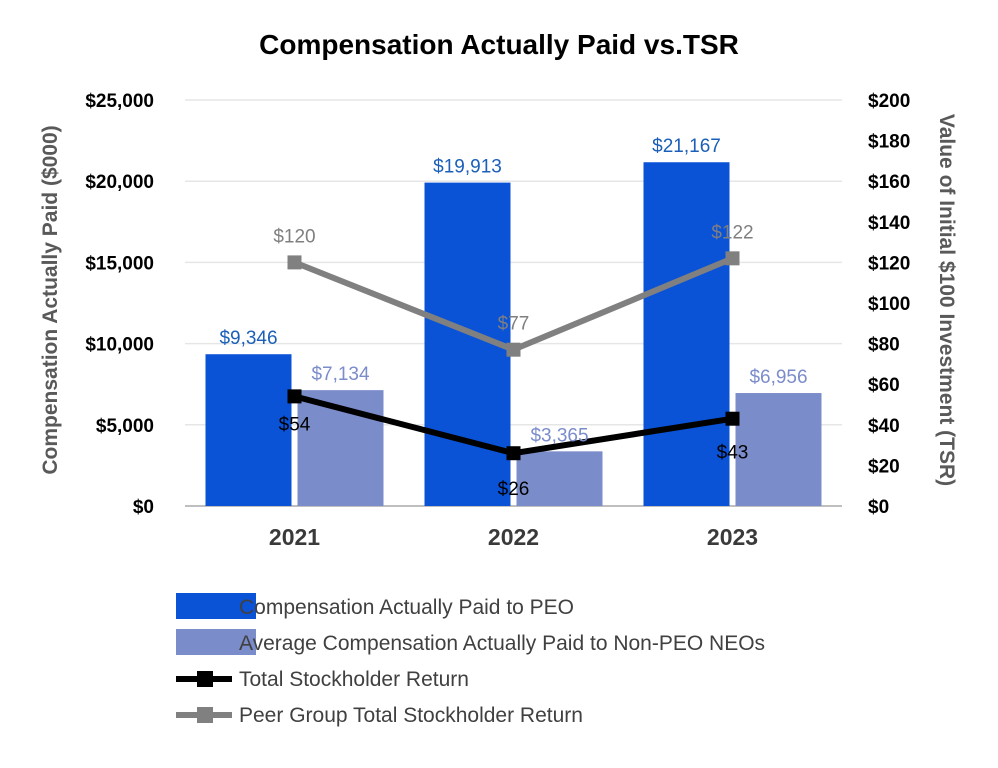 This screenshot has width=998, height=768. I want to click on y2-axis-label: Value of Initial $100 Investment (TSR), so click(946, 300).